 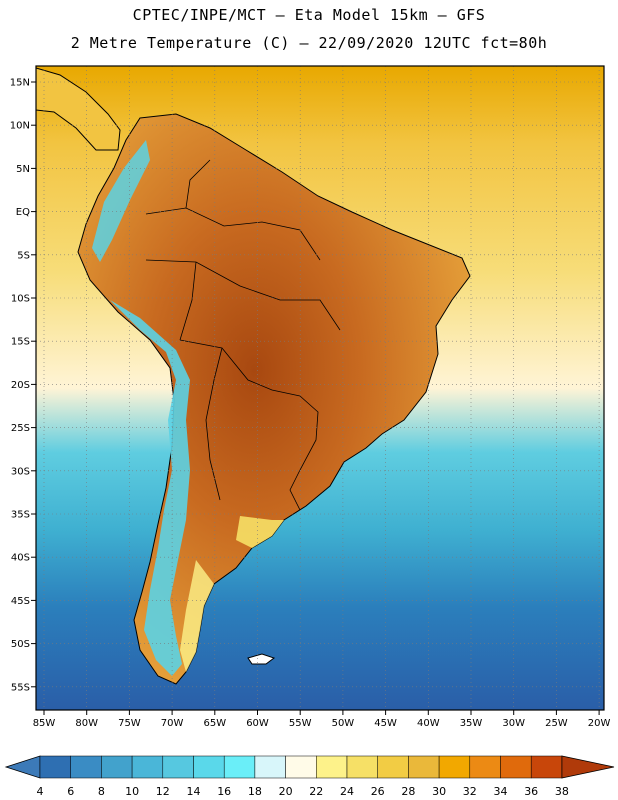 I want to click on lon-label: 55W, so click(x=300, y=723).